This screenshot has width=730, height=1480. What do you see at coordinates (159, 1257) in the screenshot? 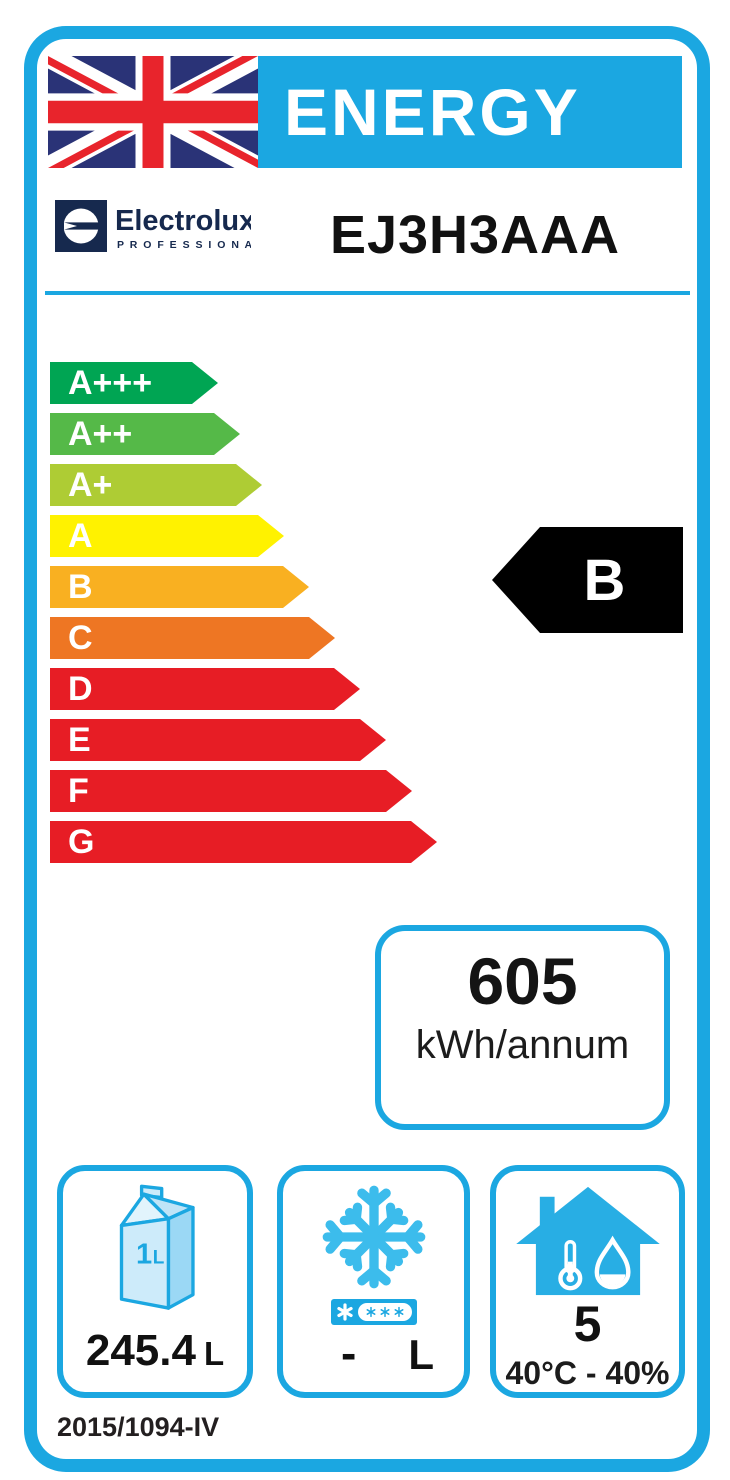
I see `carton-volume-unit: L` at bounding box center [159, 1257].